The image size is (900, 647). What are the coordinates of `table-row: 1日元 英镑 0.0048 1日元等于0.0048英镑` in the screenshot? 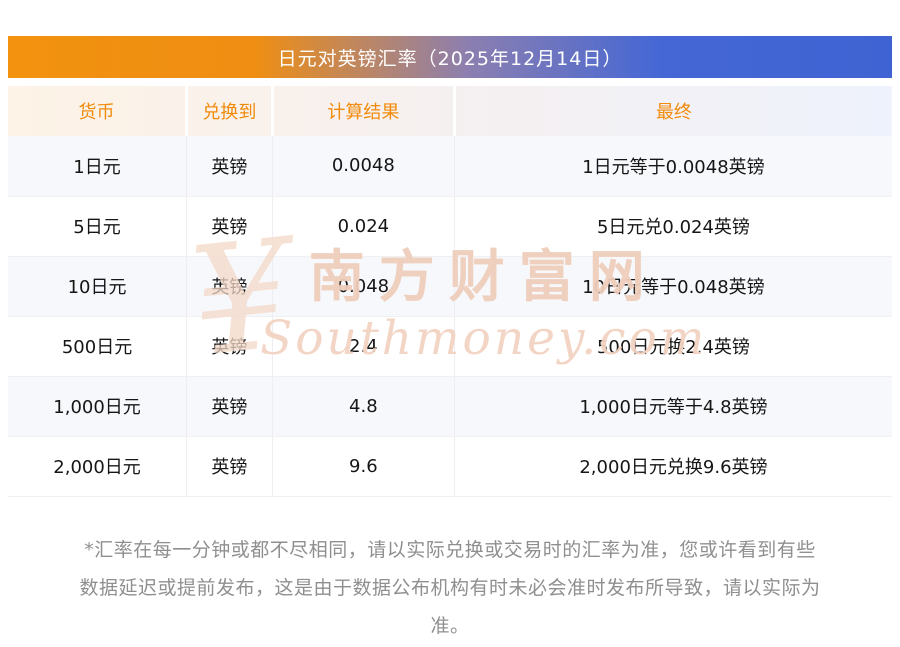 It's located at (450, 166).